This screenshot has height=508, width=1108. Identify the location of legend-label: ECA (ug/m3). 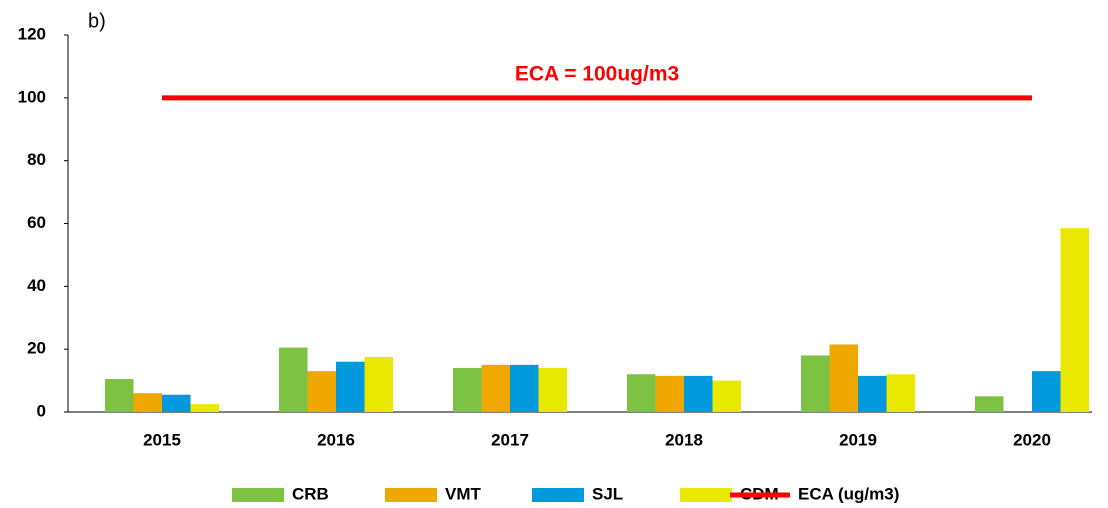
(848, 493).